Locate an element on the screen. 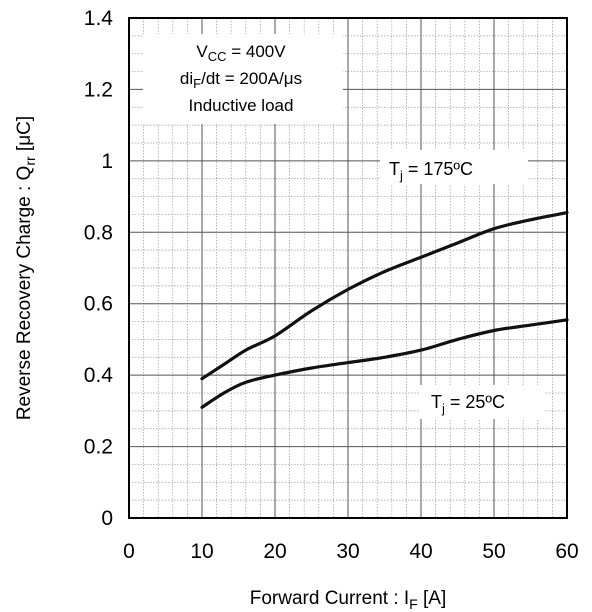 Image resolution: width=592 pixels, height=612 pixels. series-label-175: Tj = 175ºC is located at coordinates (431, 171).